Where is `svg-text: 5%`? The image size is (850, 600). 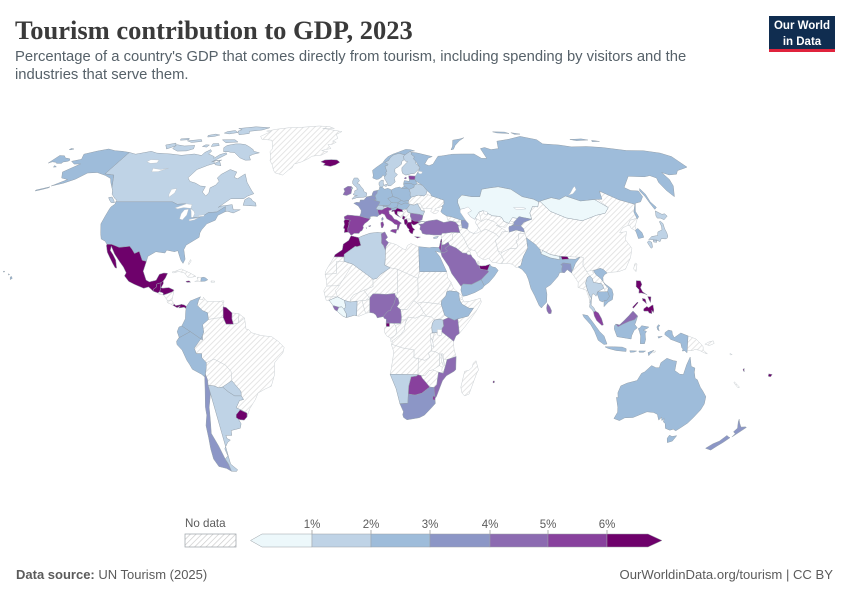 svg-text: 5% is located at coordinates (548, 525).